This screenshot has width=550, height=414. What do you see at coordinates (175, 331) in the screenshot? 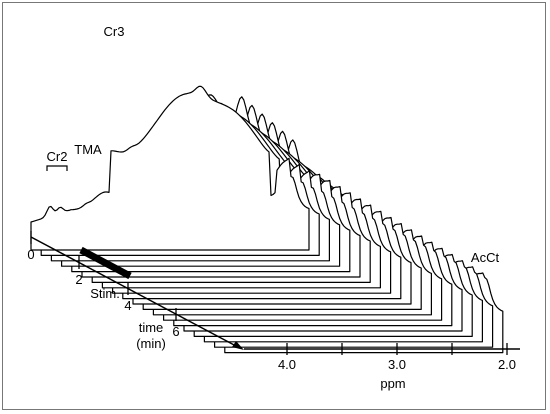
I see `time-tick-label: 6` at bounding box center [175, 331].